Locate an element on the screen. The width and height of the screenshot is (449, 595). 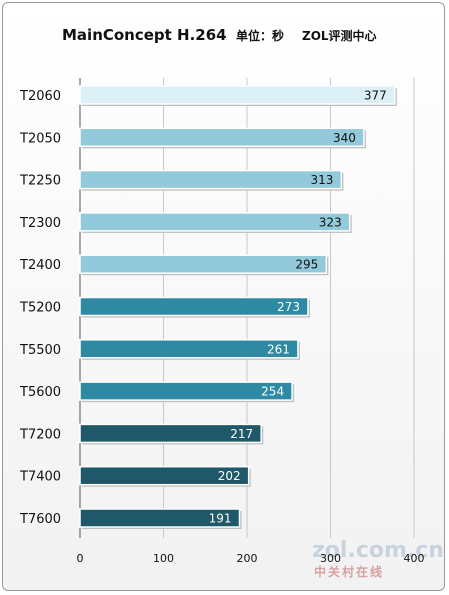
x-tick-label: 200 is located at coordinates (247, 558).